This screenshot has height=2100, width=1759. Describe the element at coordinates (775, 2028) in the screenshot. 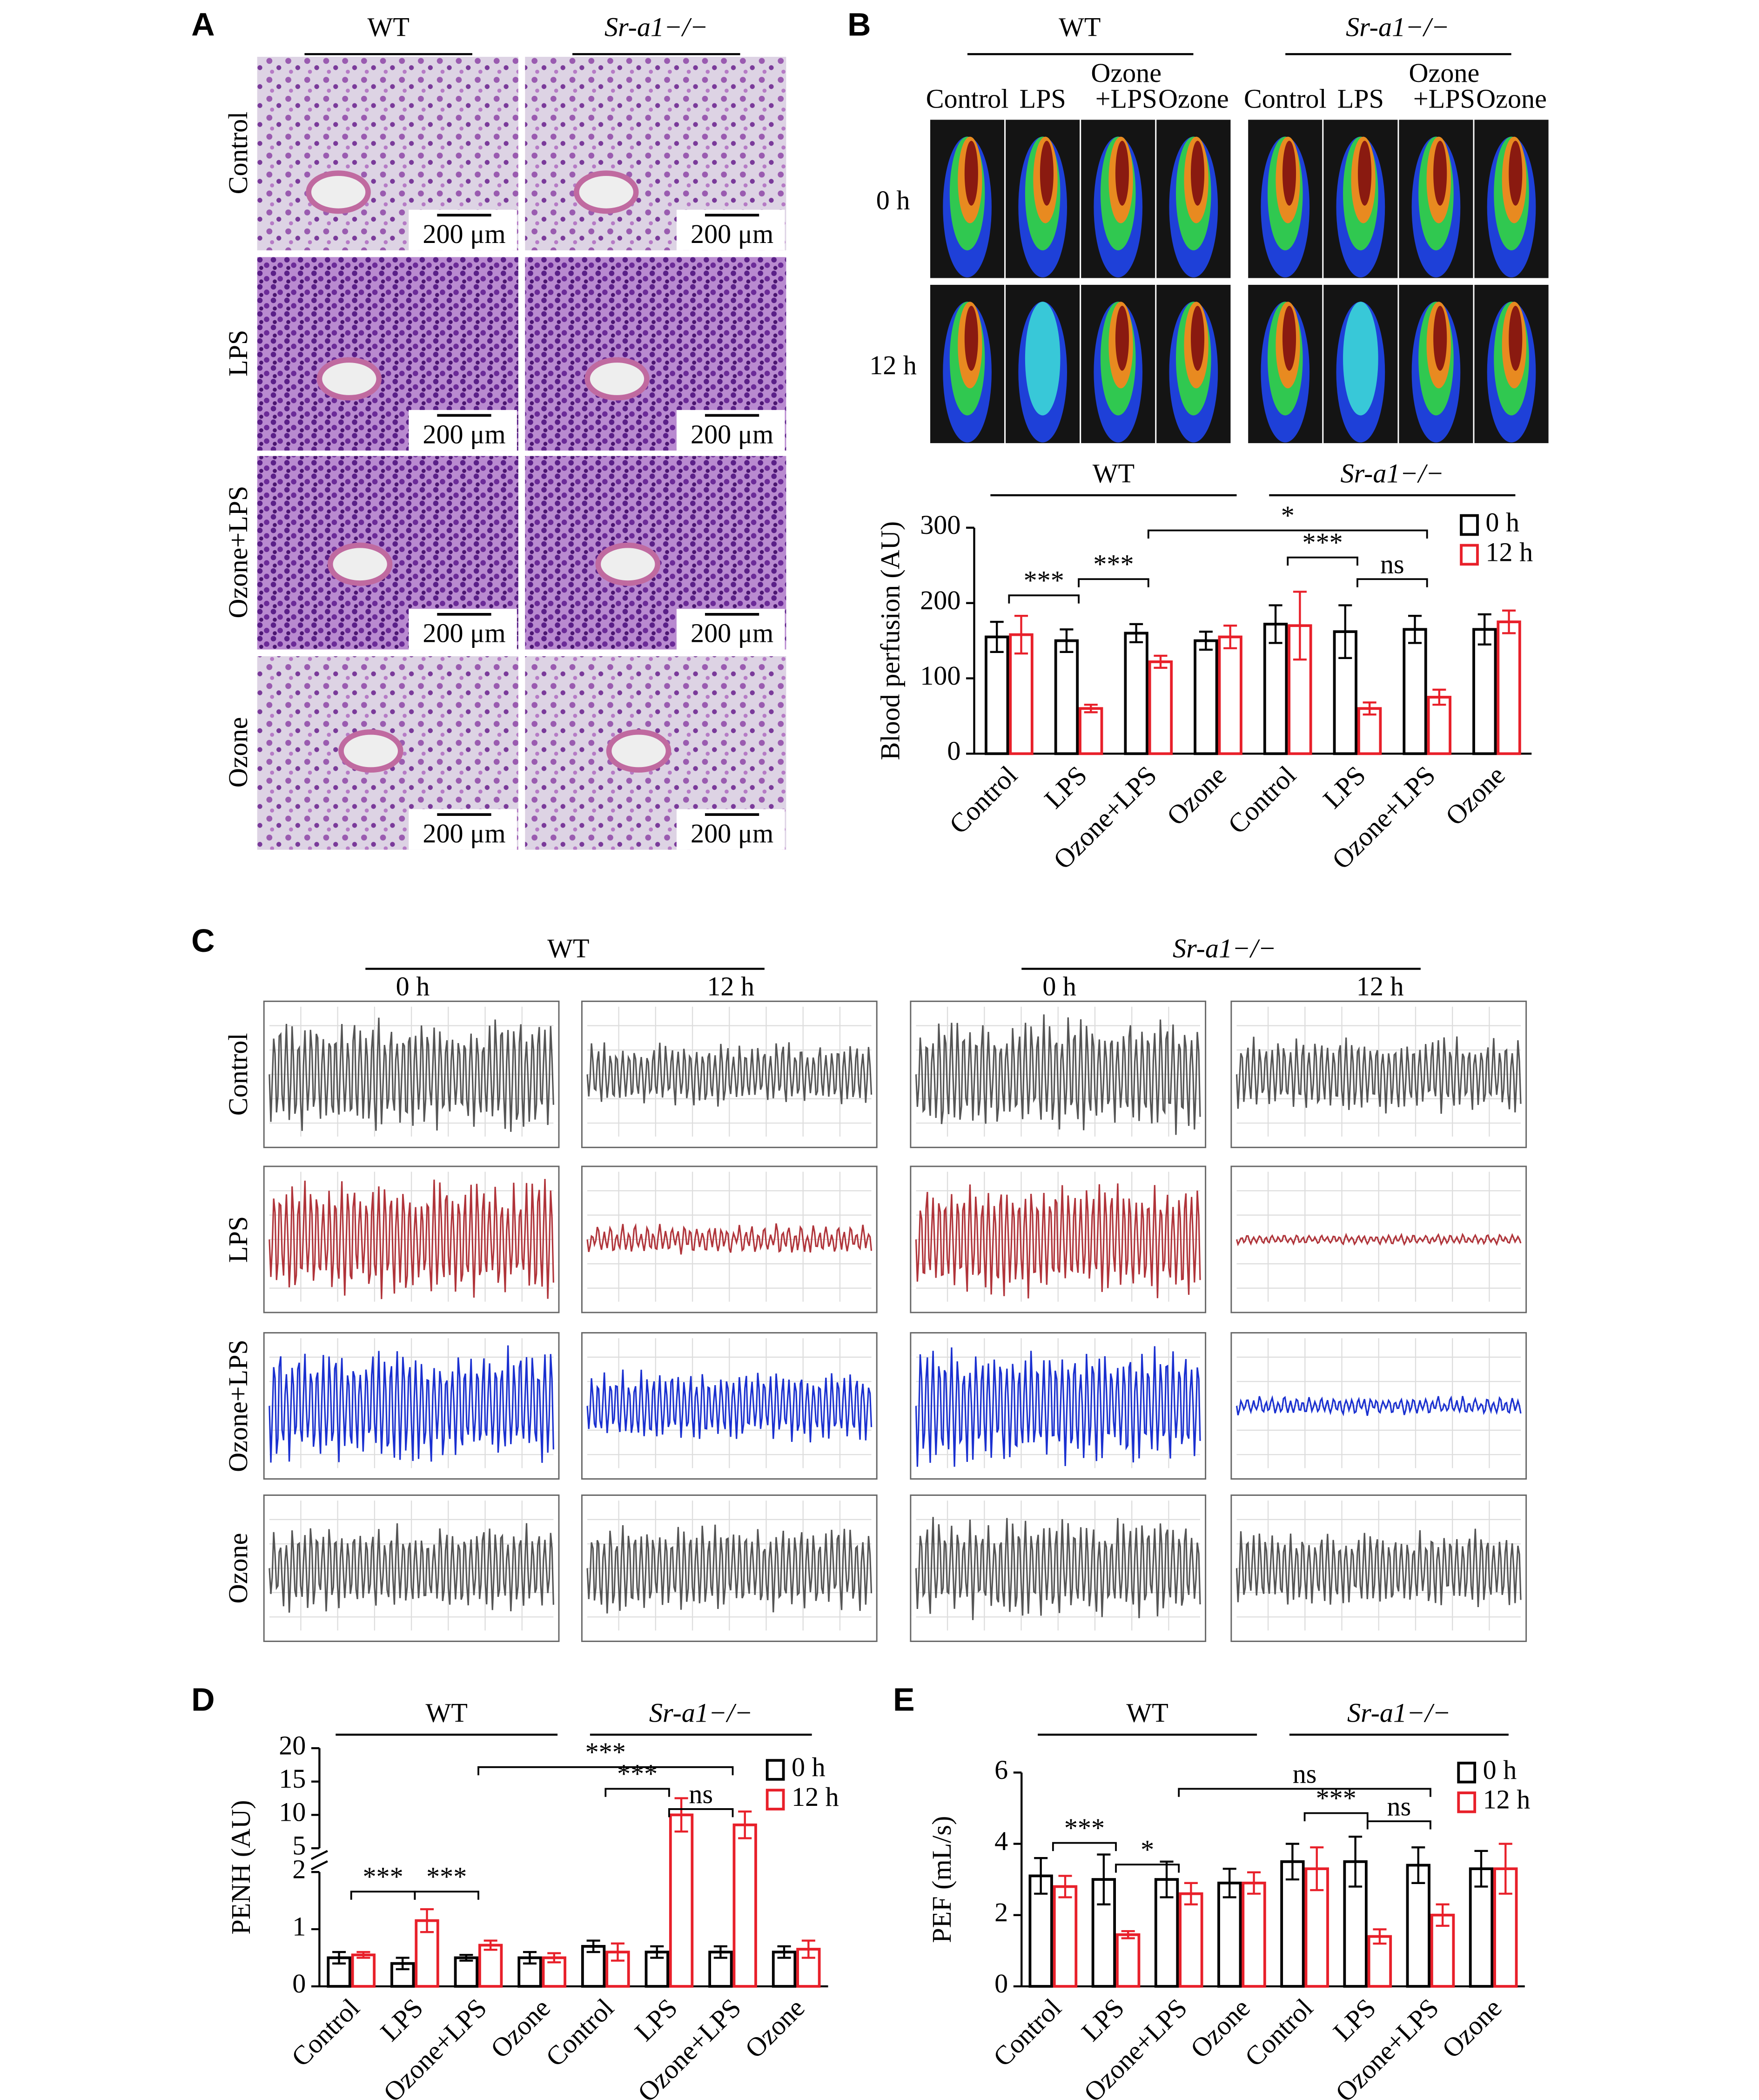

I see `x-tick-label: Ozone` at that location.